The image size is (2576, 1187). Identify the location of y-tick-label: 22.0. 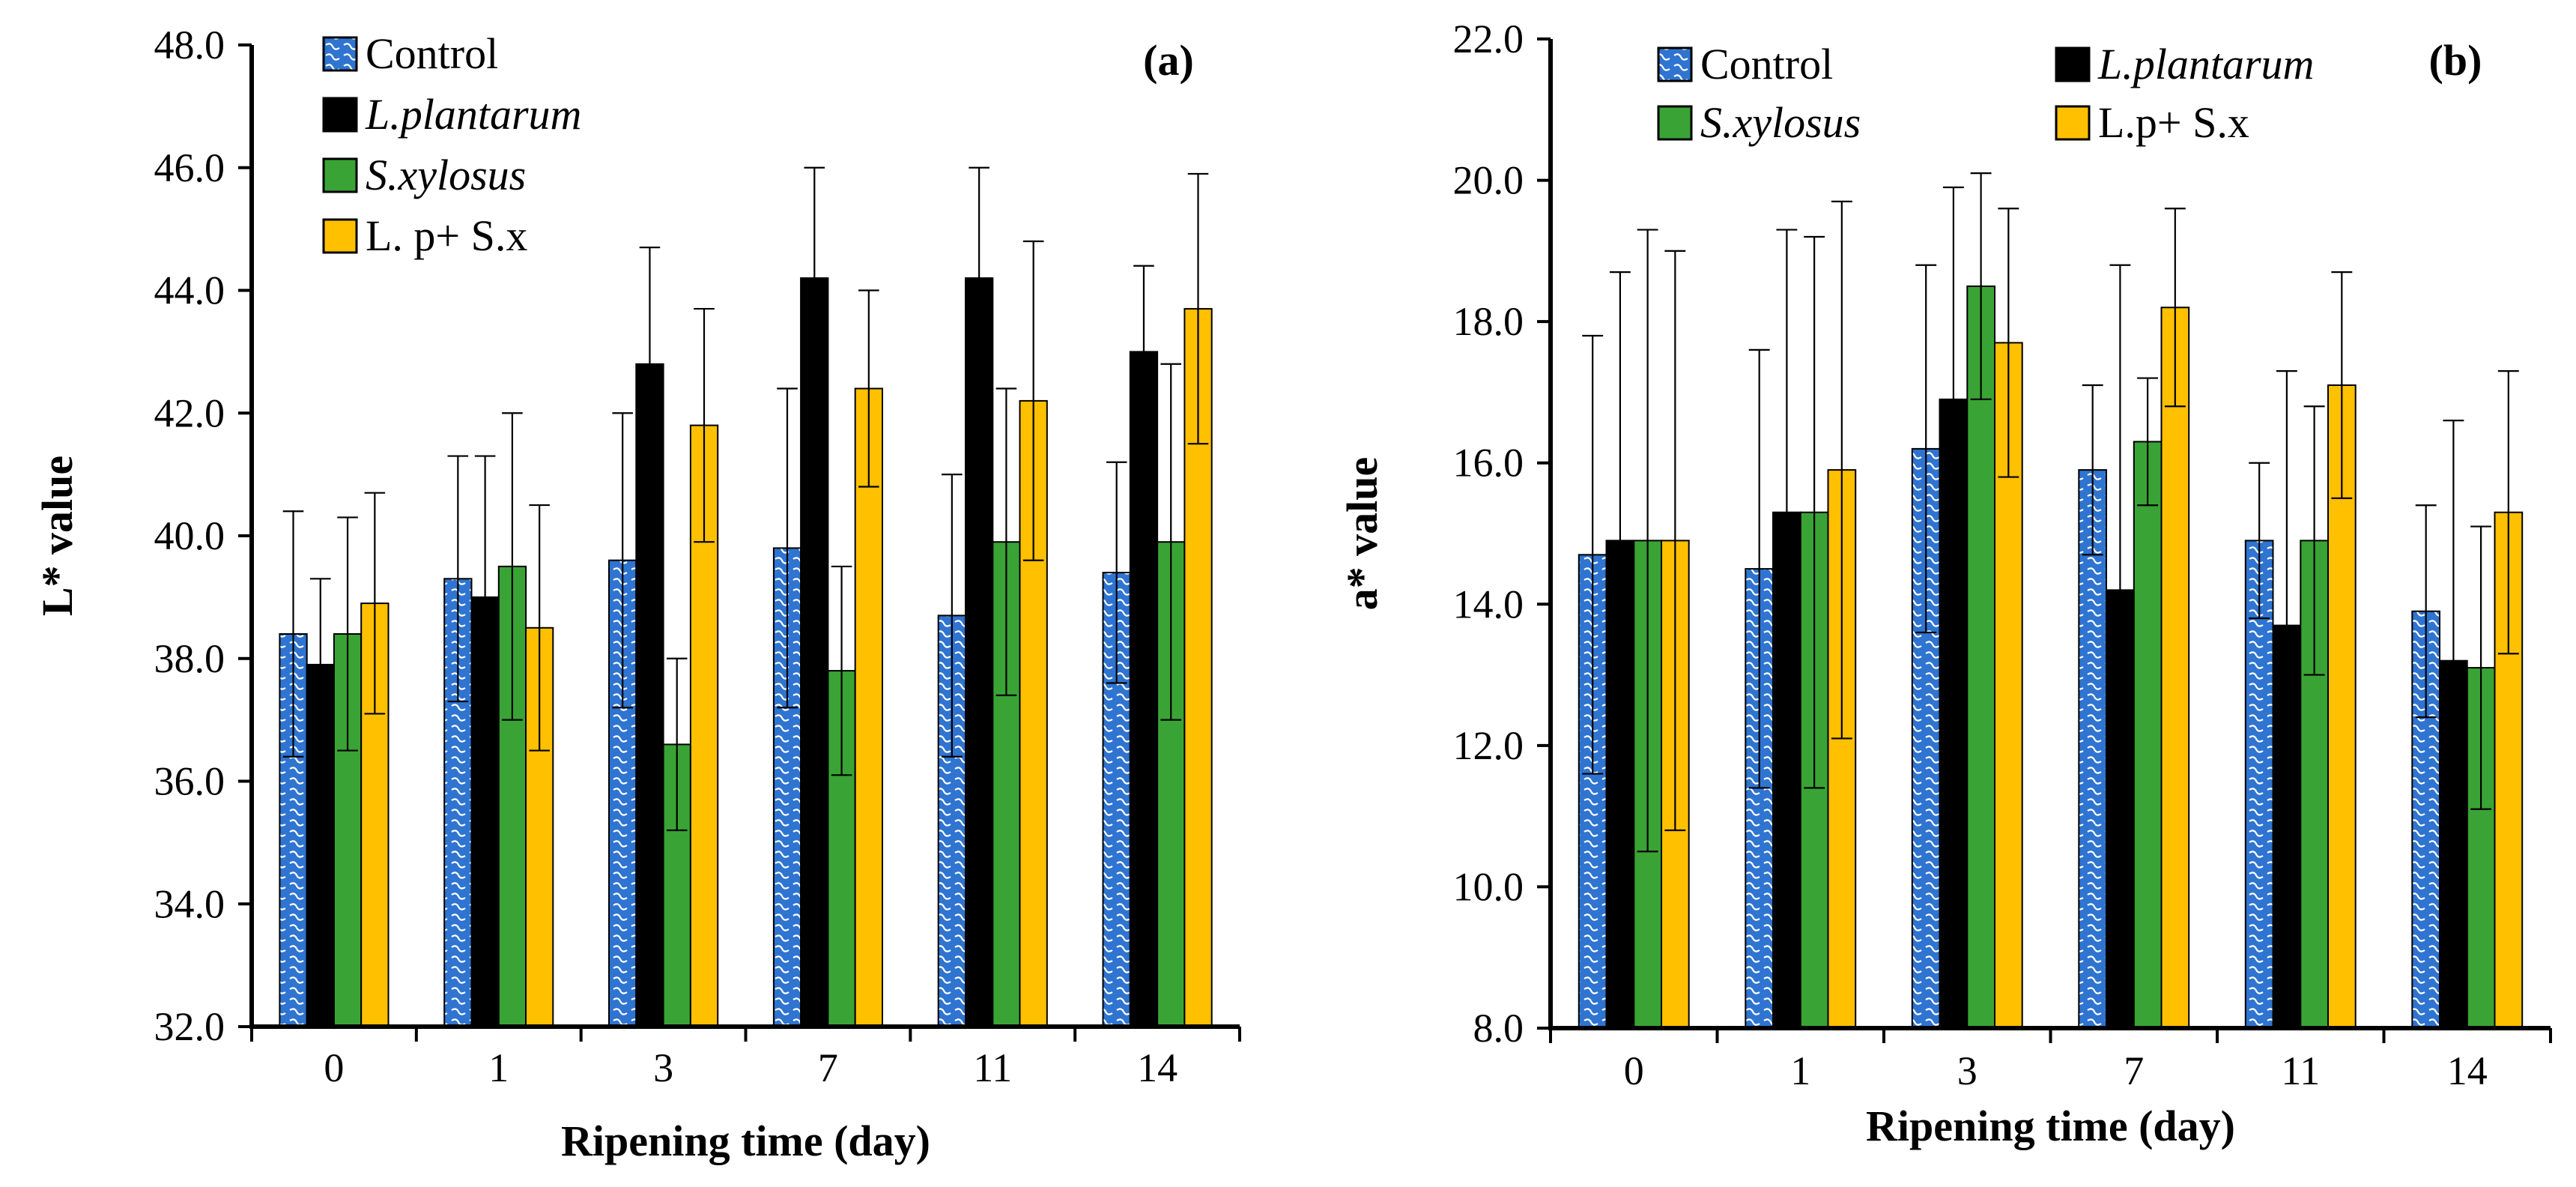
(1488, 38).